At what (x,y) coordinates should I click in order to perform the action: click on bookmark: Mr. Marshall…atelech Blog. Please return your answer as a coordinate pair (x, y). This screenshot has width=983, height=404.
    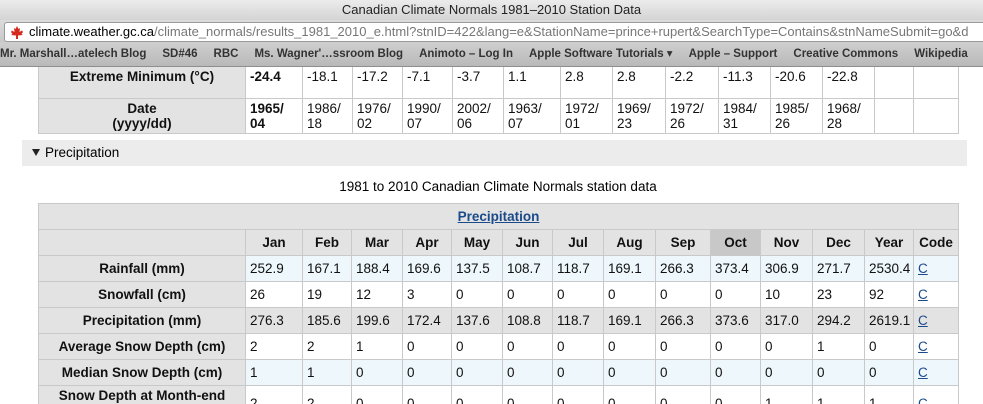
    Looking at the image, I should click on (73, 54).